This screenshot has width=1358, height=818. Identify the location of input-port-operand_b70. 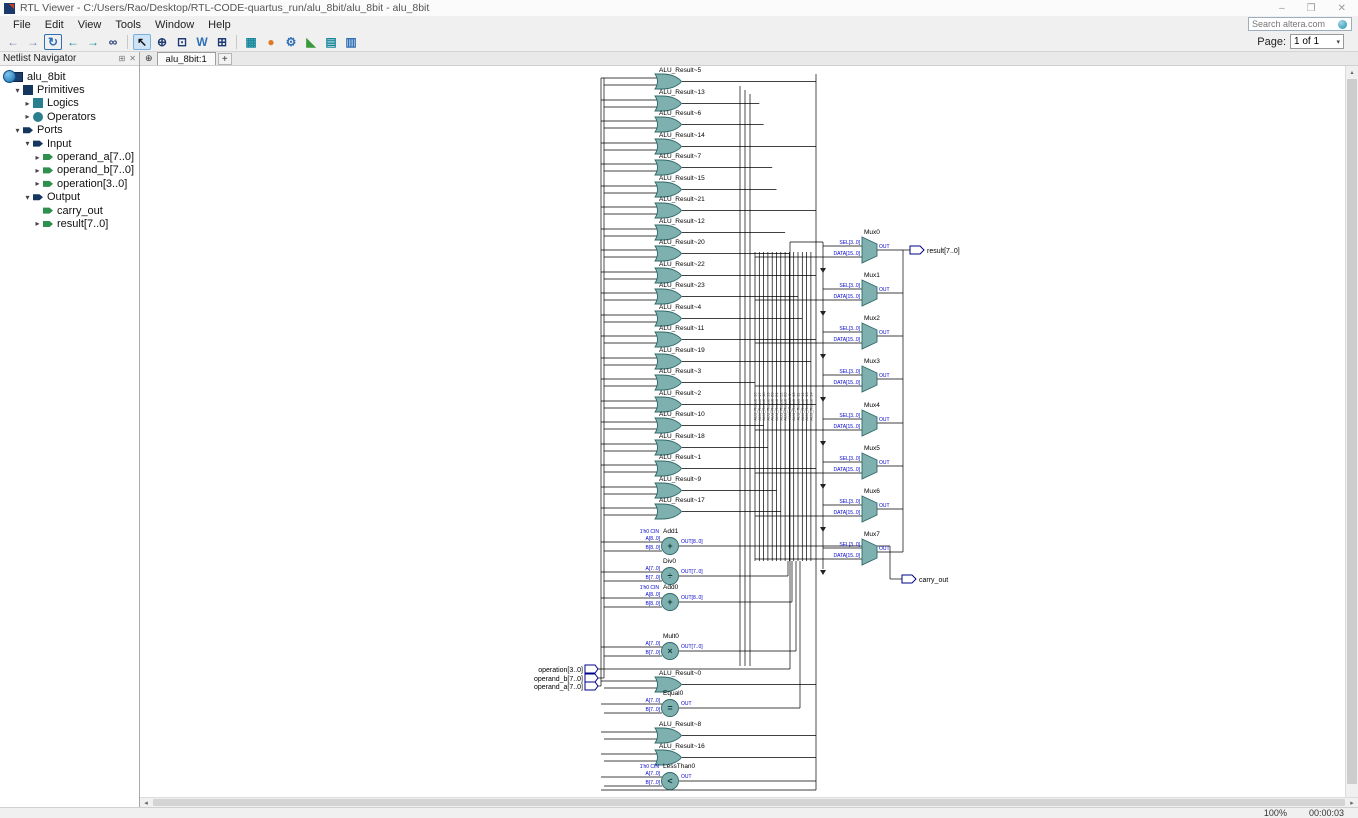
(591, 678).